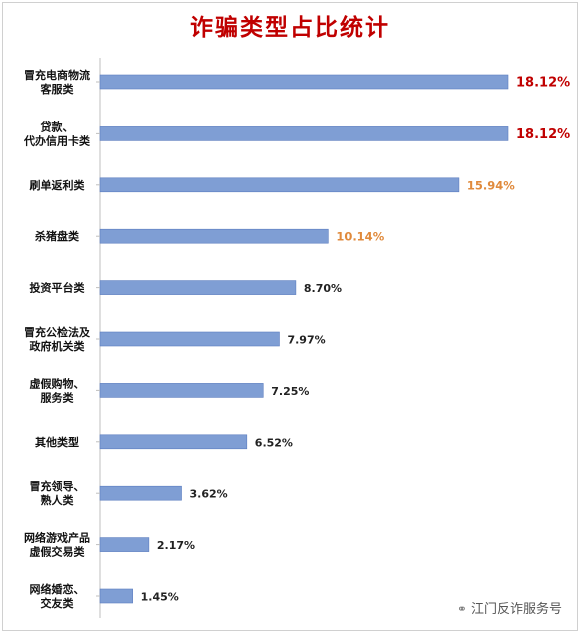 Image resolution: width=580 pixels, height=633 pixels. What do you see at coordinates (57, 442) in the screenshot?
I see `category-label: 其他类型` at bounding box center [57, 442].